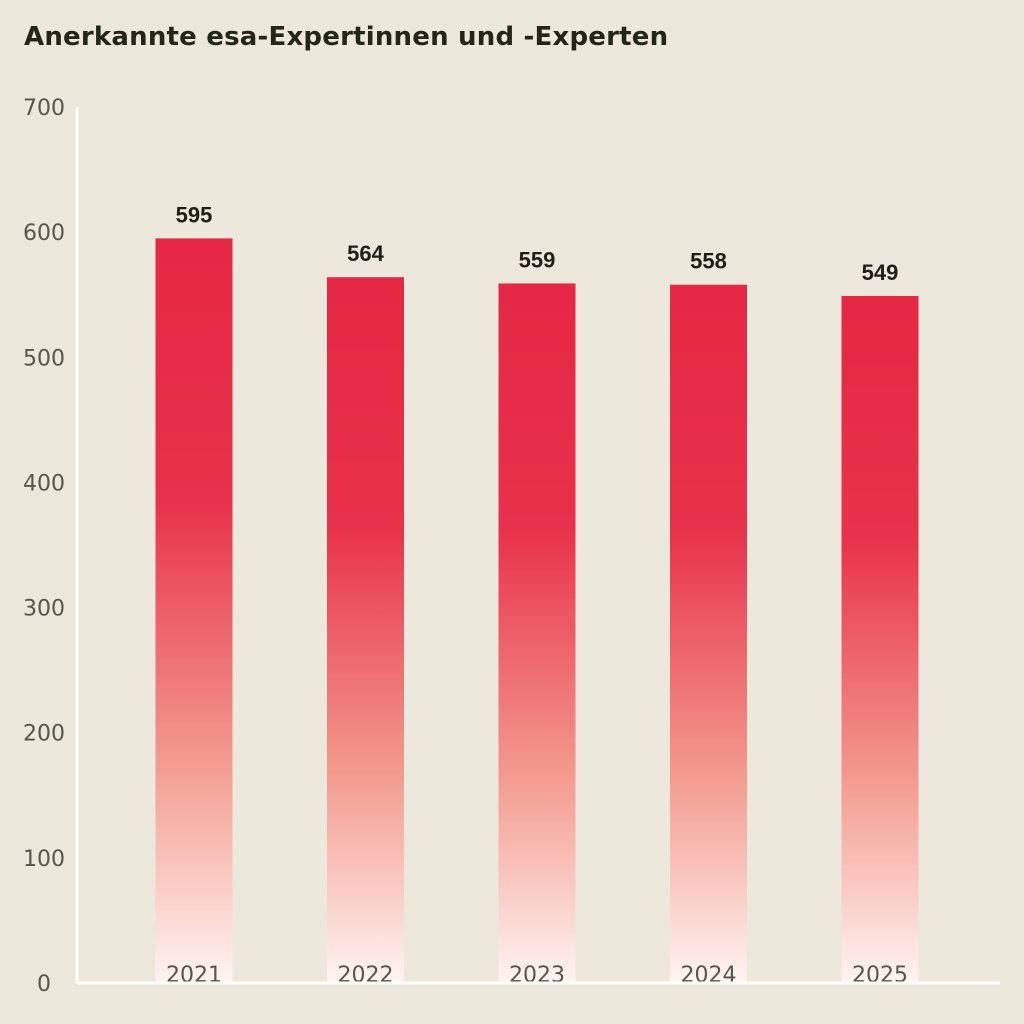 Image resolution: width=1024 pixels, height=1024 pixels. Describe the element at coordinates (346, 37) in the screenshot. I see `chart-title: Anerkannte esa-Expertinnen und -Experten` at that location.